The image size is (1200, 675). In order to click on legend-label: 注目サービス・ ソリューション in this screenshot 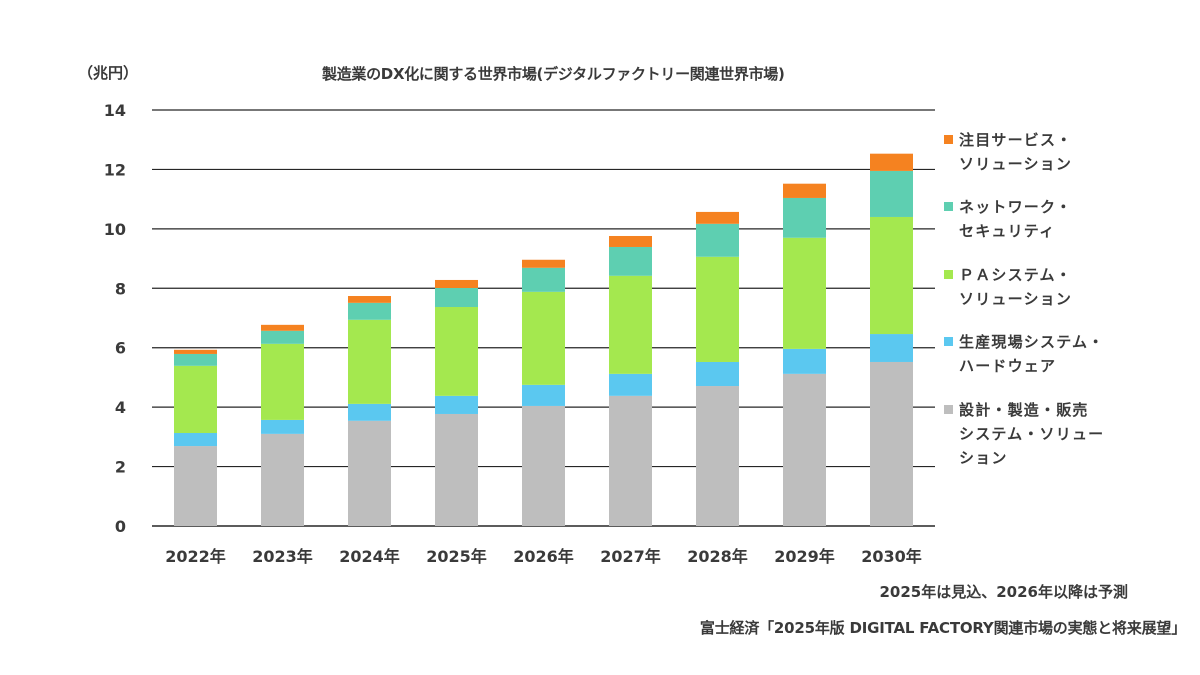, I will do `click(1016, 152)`.